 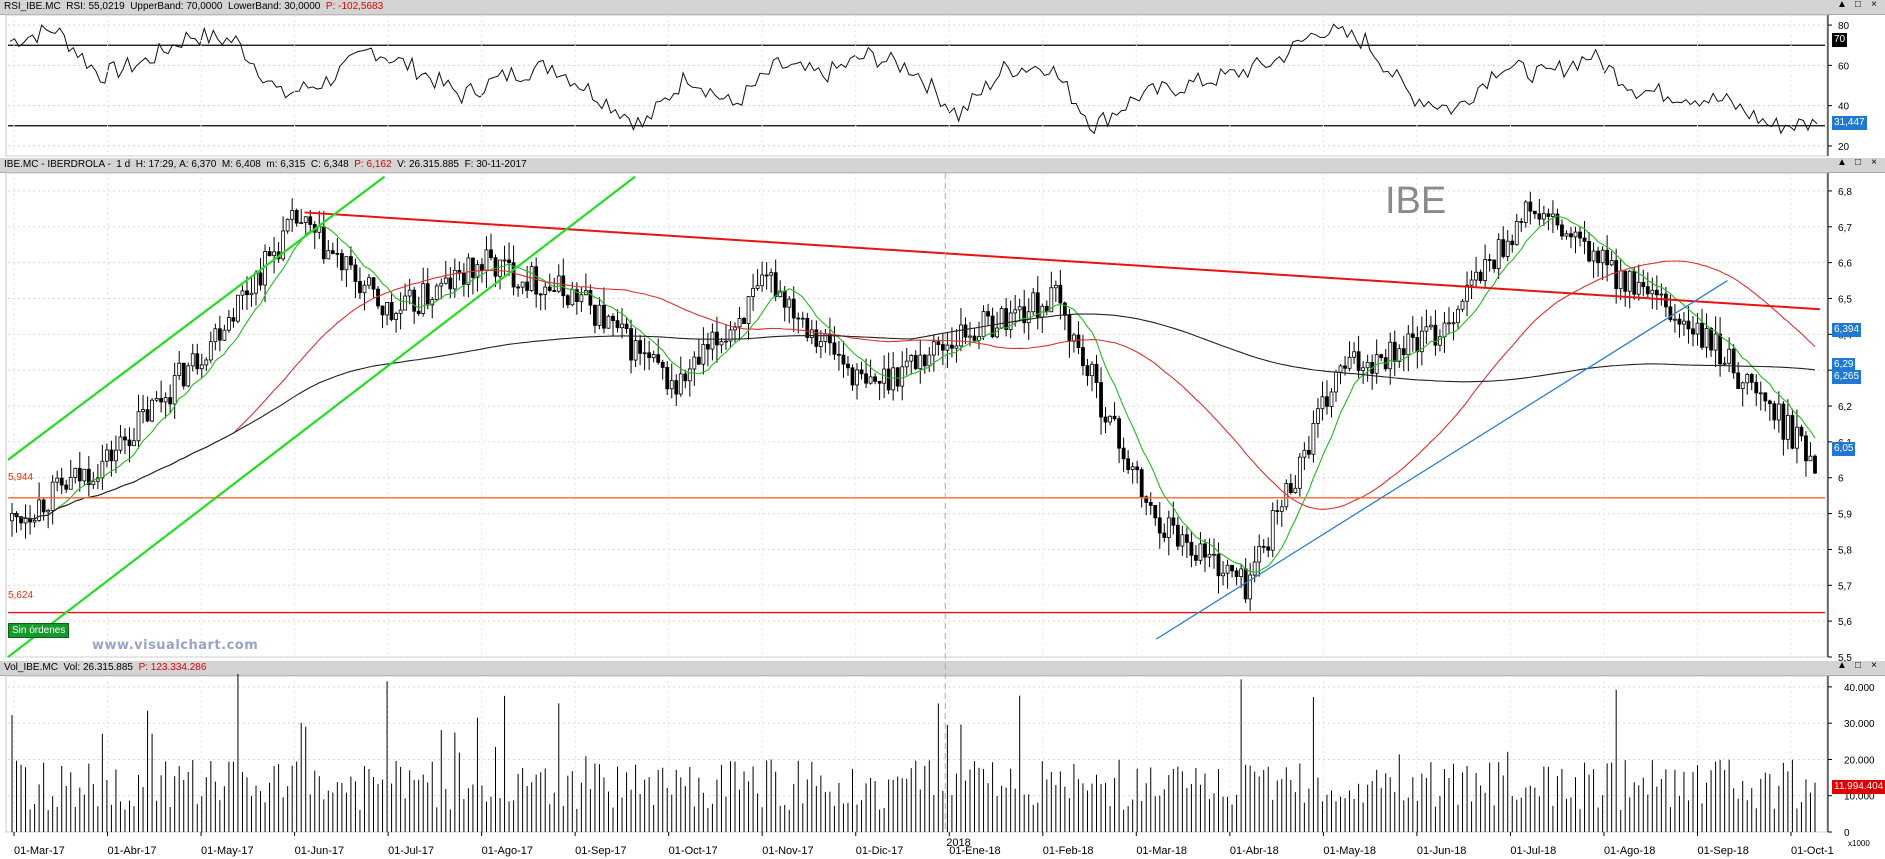 What do you see at coordinates (227, 851) in the screenshot?
I see `x-tick-label: 01-May-17` at bounding box center [227, 851].